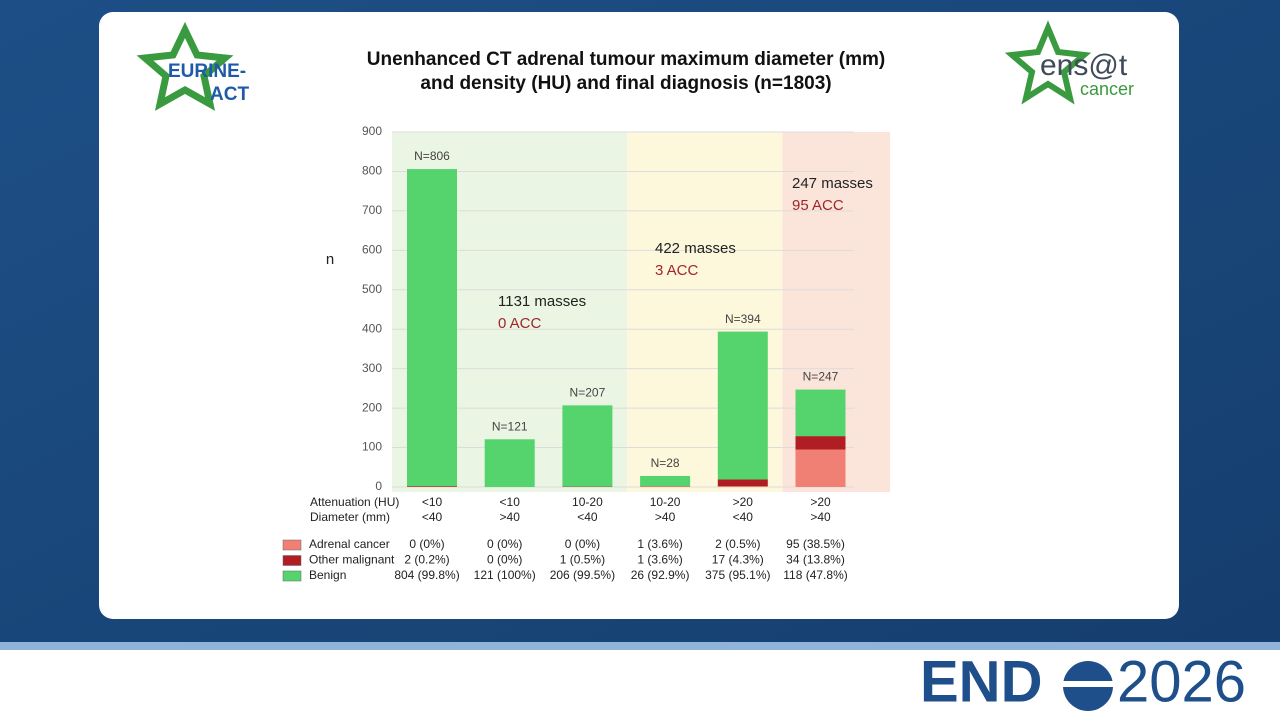 This screenshot has height=725, width=1280. Describe the element at coordinates (520, 323) in the screenshot. I see `zone-label: 0 ACC` at that location.